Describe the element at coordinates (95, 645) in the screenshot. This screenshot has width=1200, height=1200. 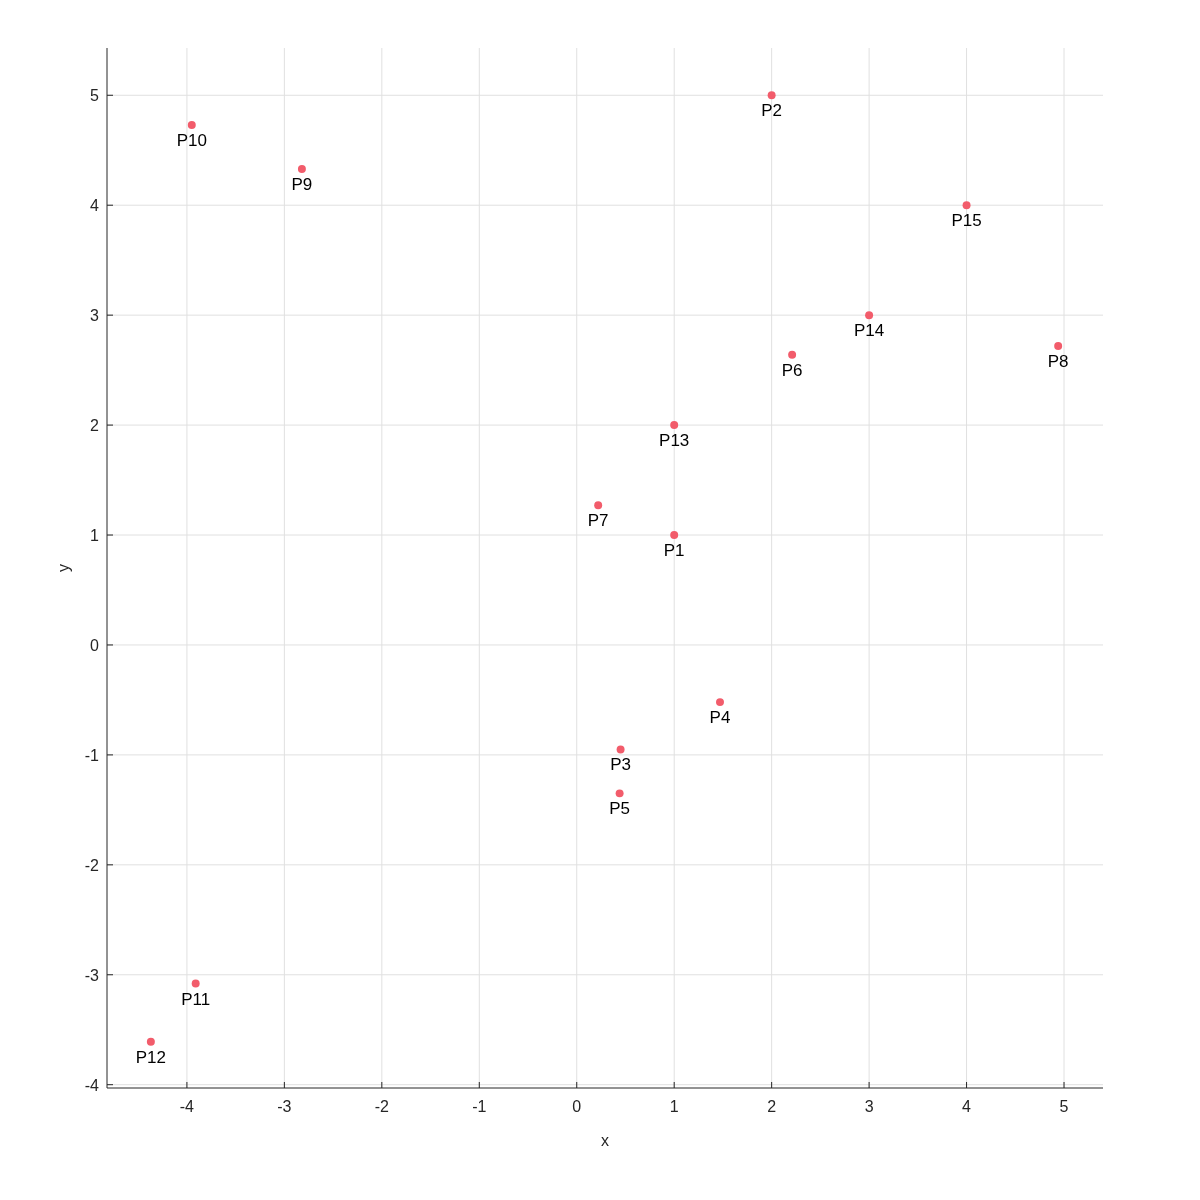
I see `y-tick-label: 0` at that location.